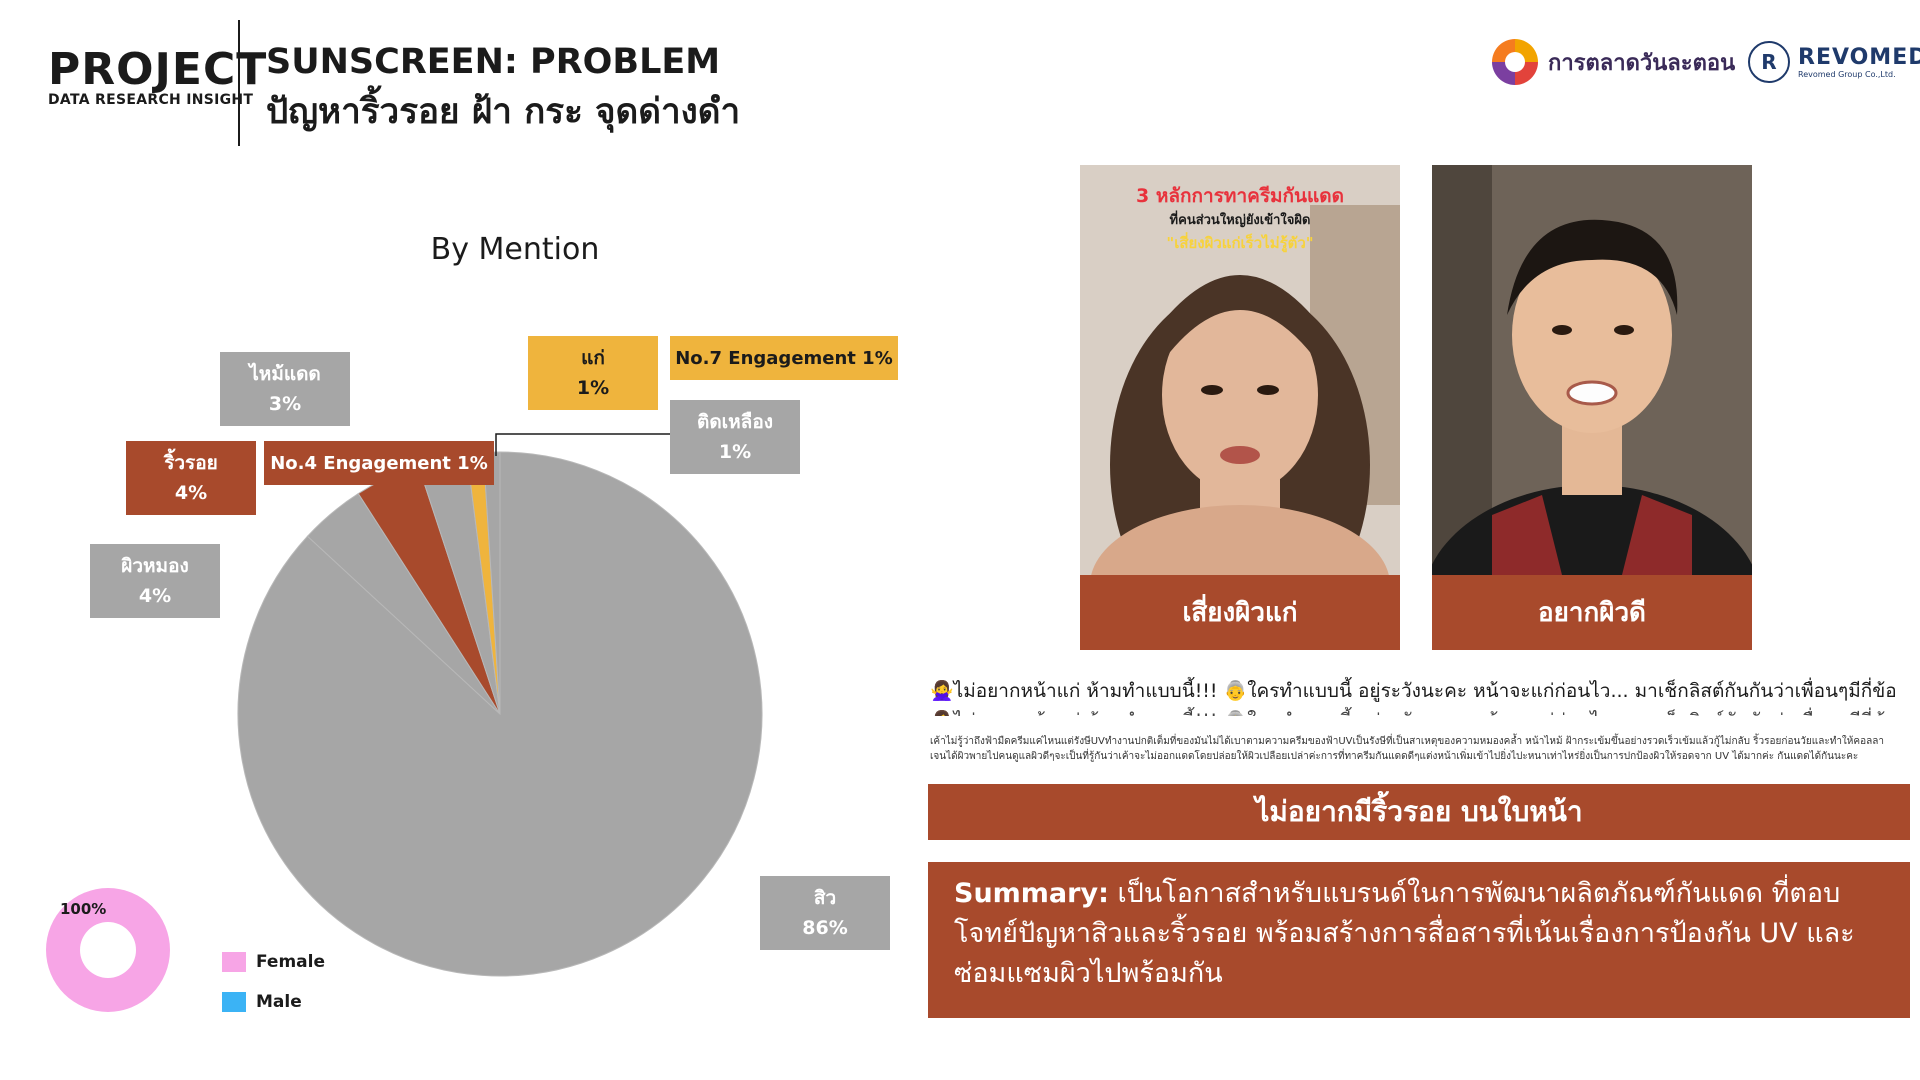  Describe the element at coordinates (582, 444) in the screenshot. I see `leader-line-yellow-tone` at that location.